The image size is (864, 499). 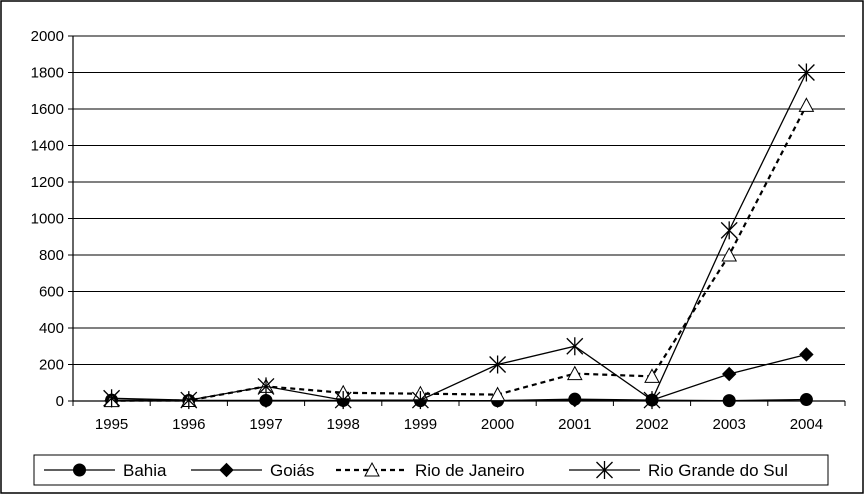 What do you see at coordinates (252, 470) in the screenshot?
I see `legend-item-goias: Goiás` at bounding box center [252, 470].